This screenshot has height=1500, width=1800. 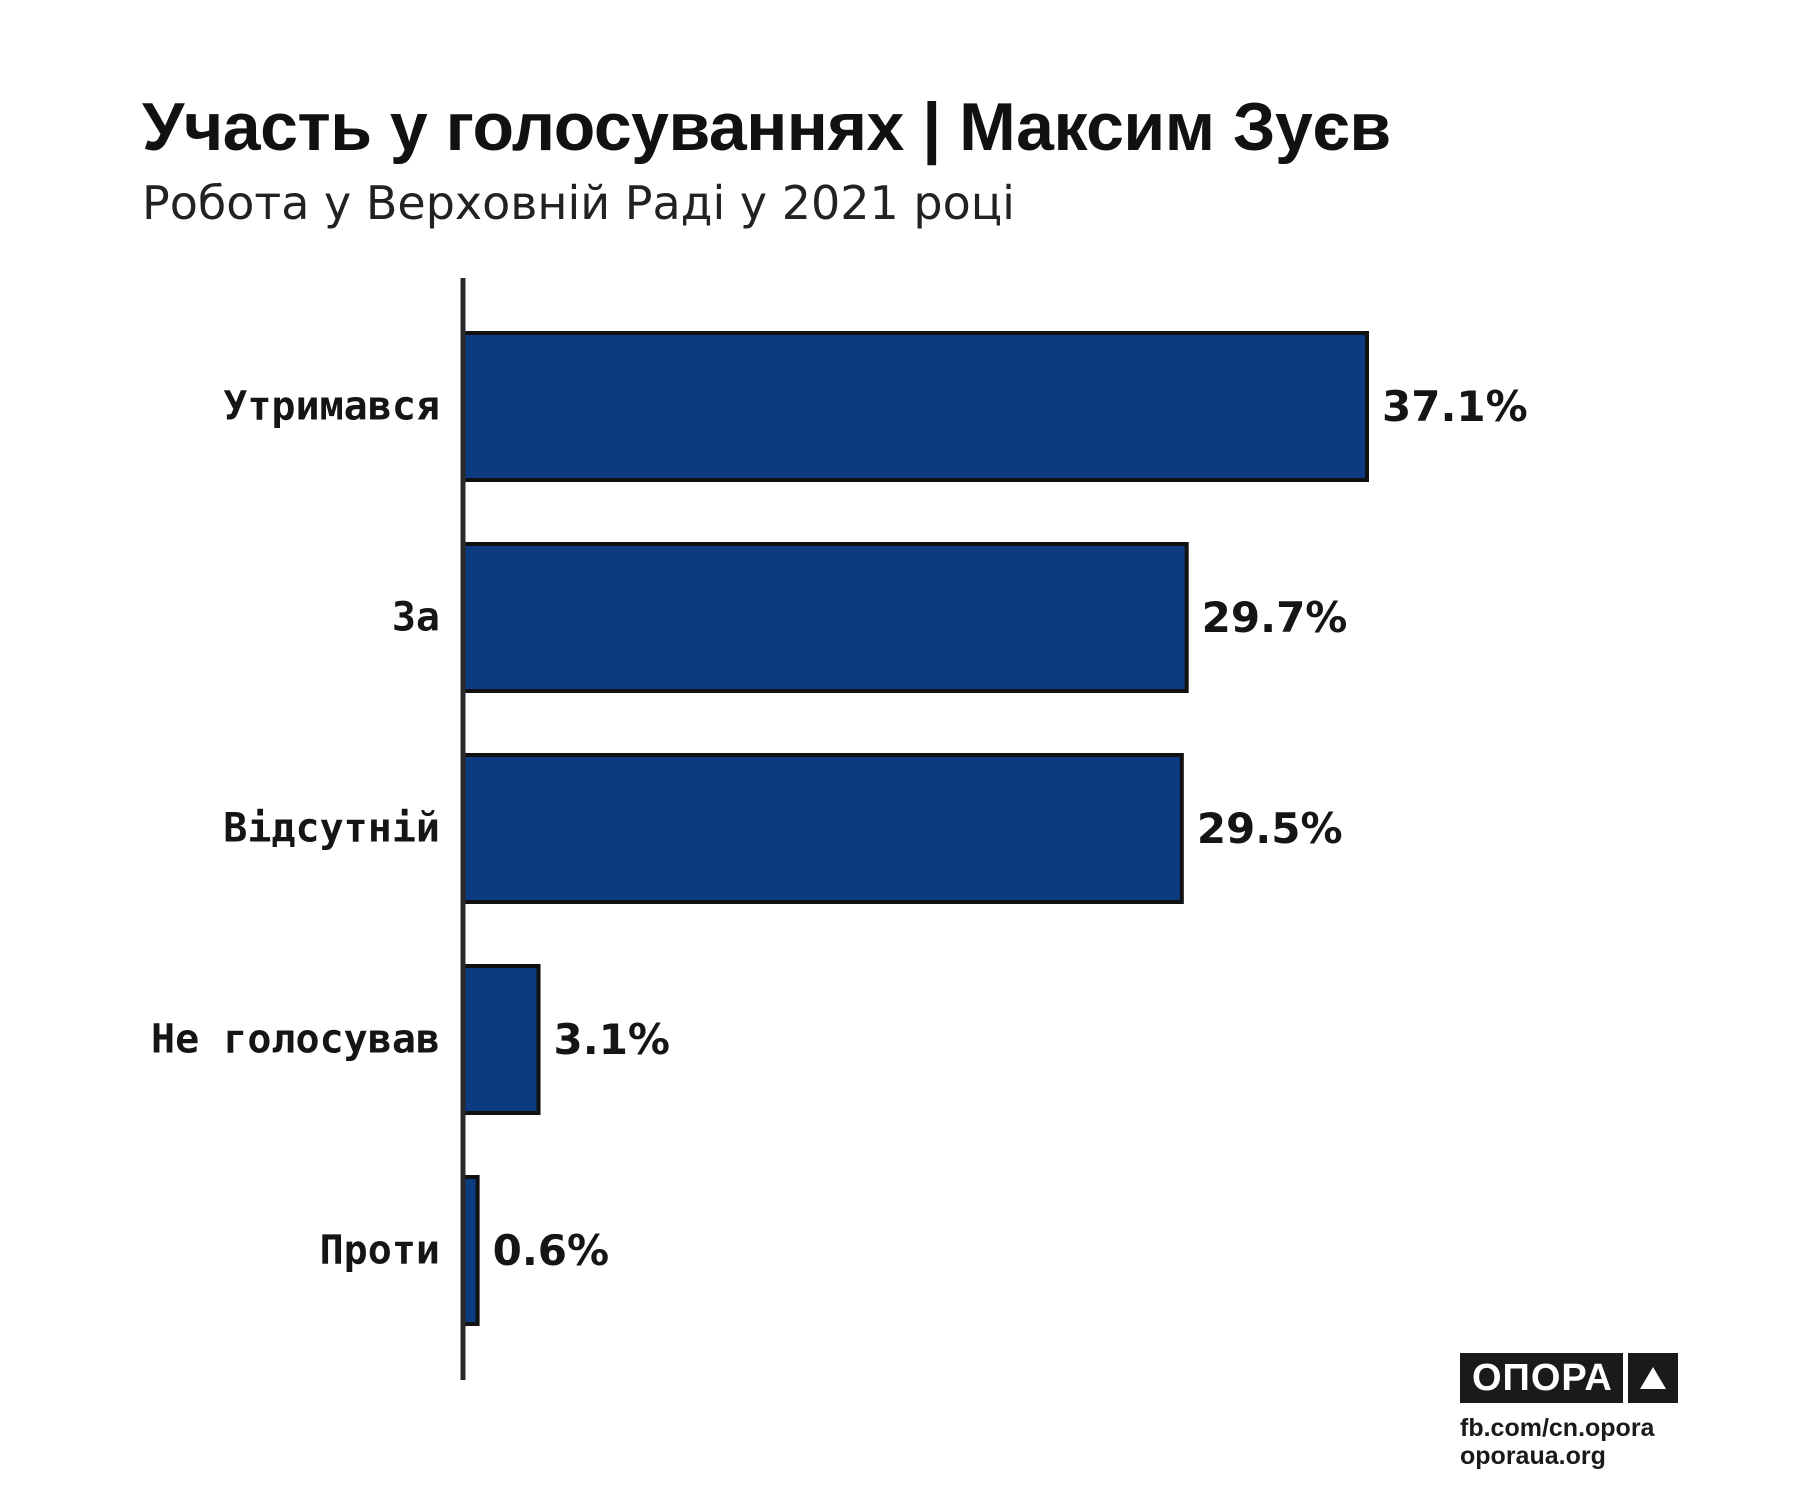 I want to click on category-label-4: Проти, so click(x=380, y=1251).